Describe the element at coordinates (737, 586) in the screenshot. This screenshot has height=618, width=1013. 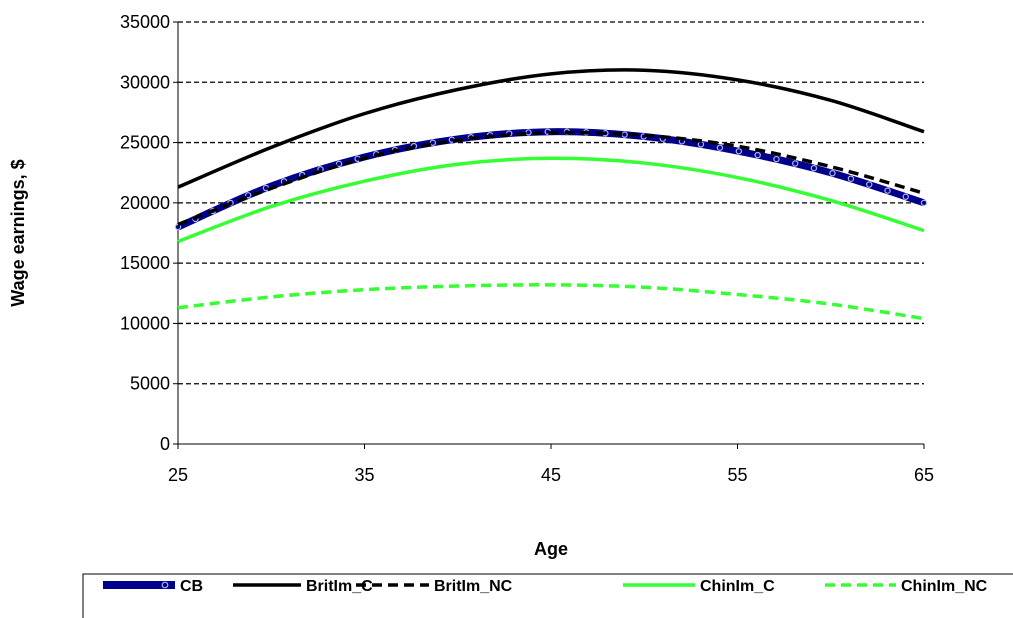
I see `legend-label-chinim-c: ChinIm_C` at that location.